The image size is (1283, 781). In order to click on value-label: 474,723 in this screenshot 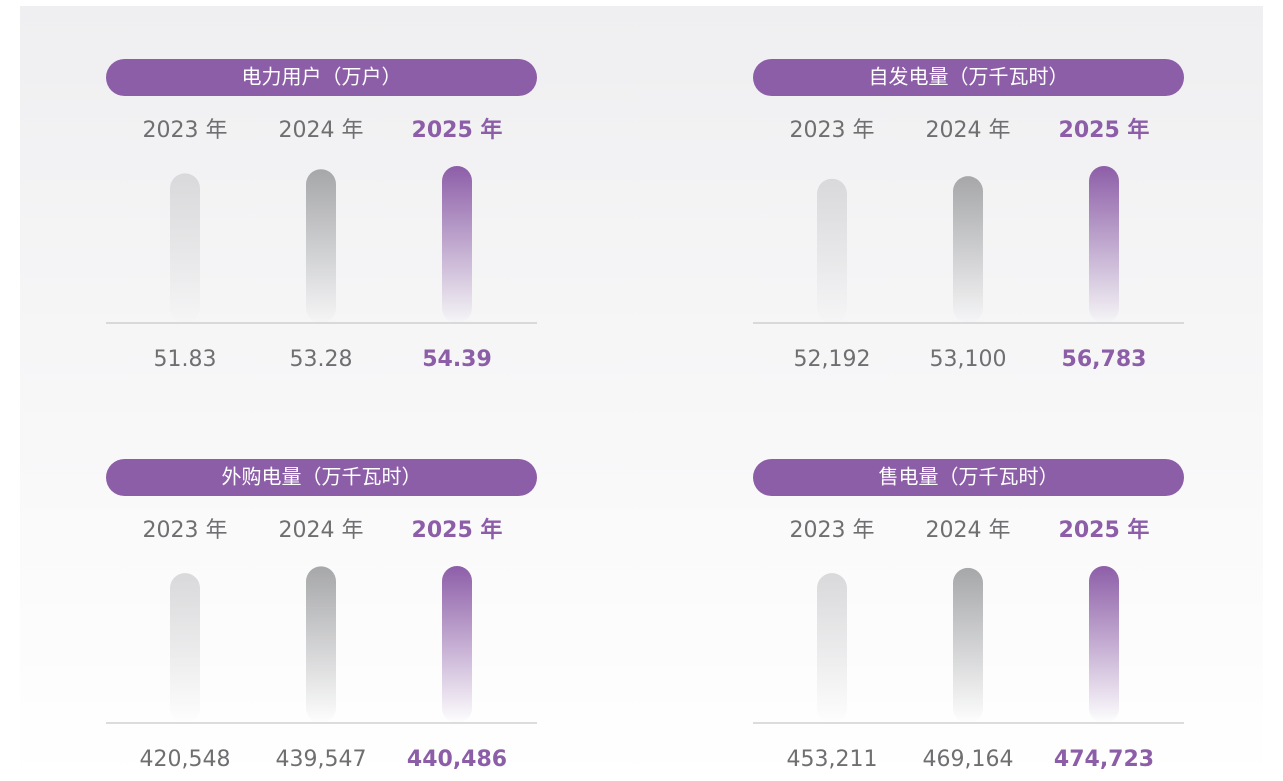, I will do `click(1104, 759)`.